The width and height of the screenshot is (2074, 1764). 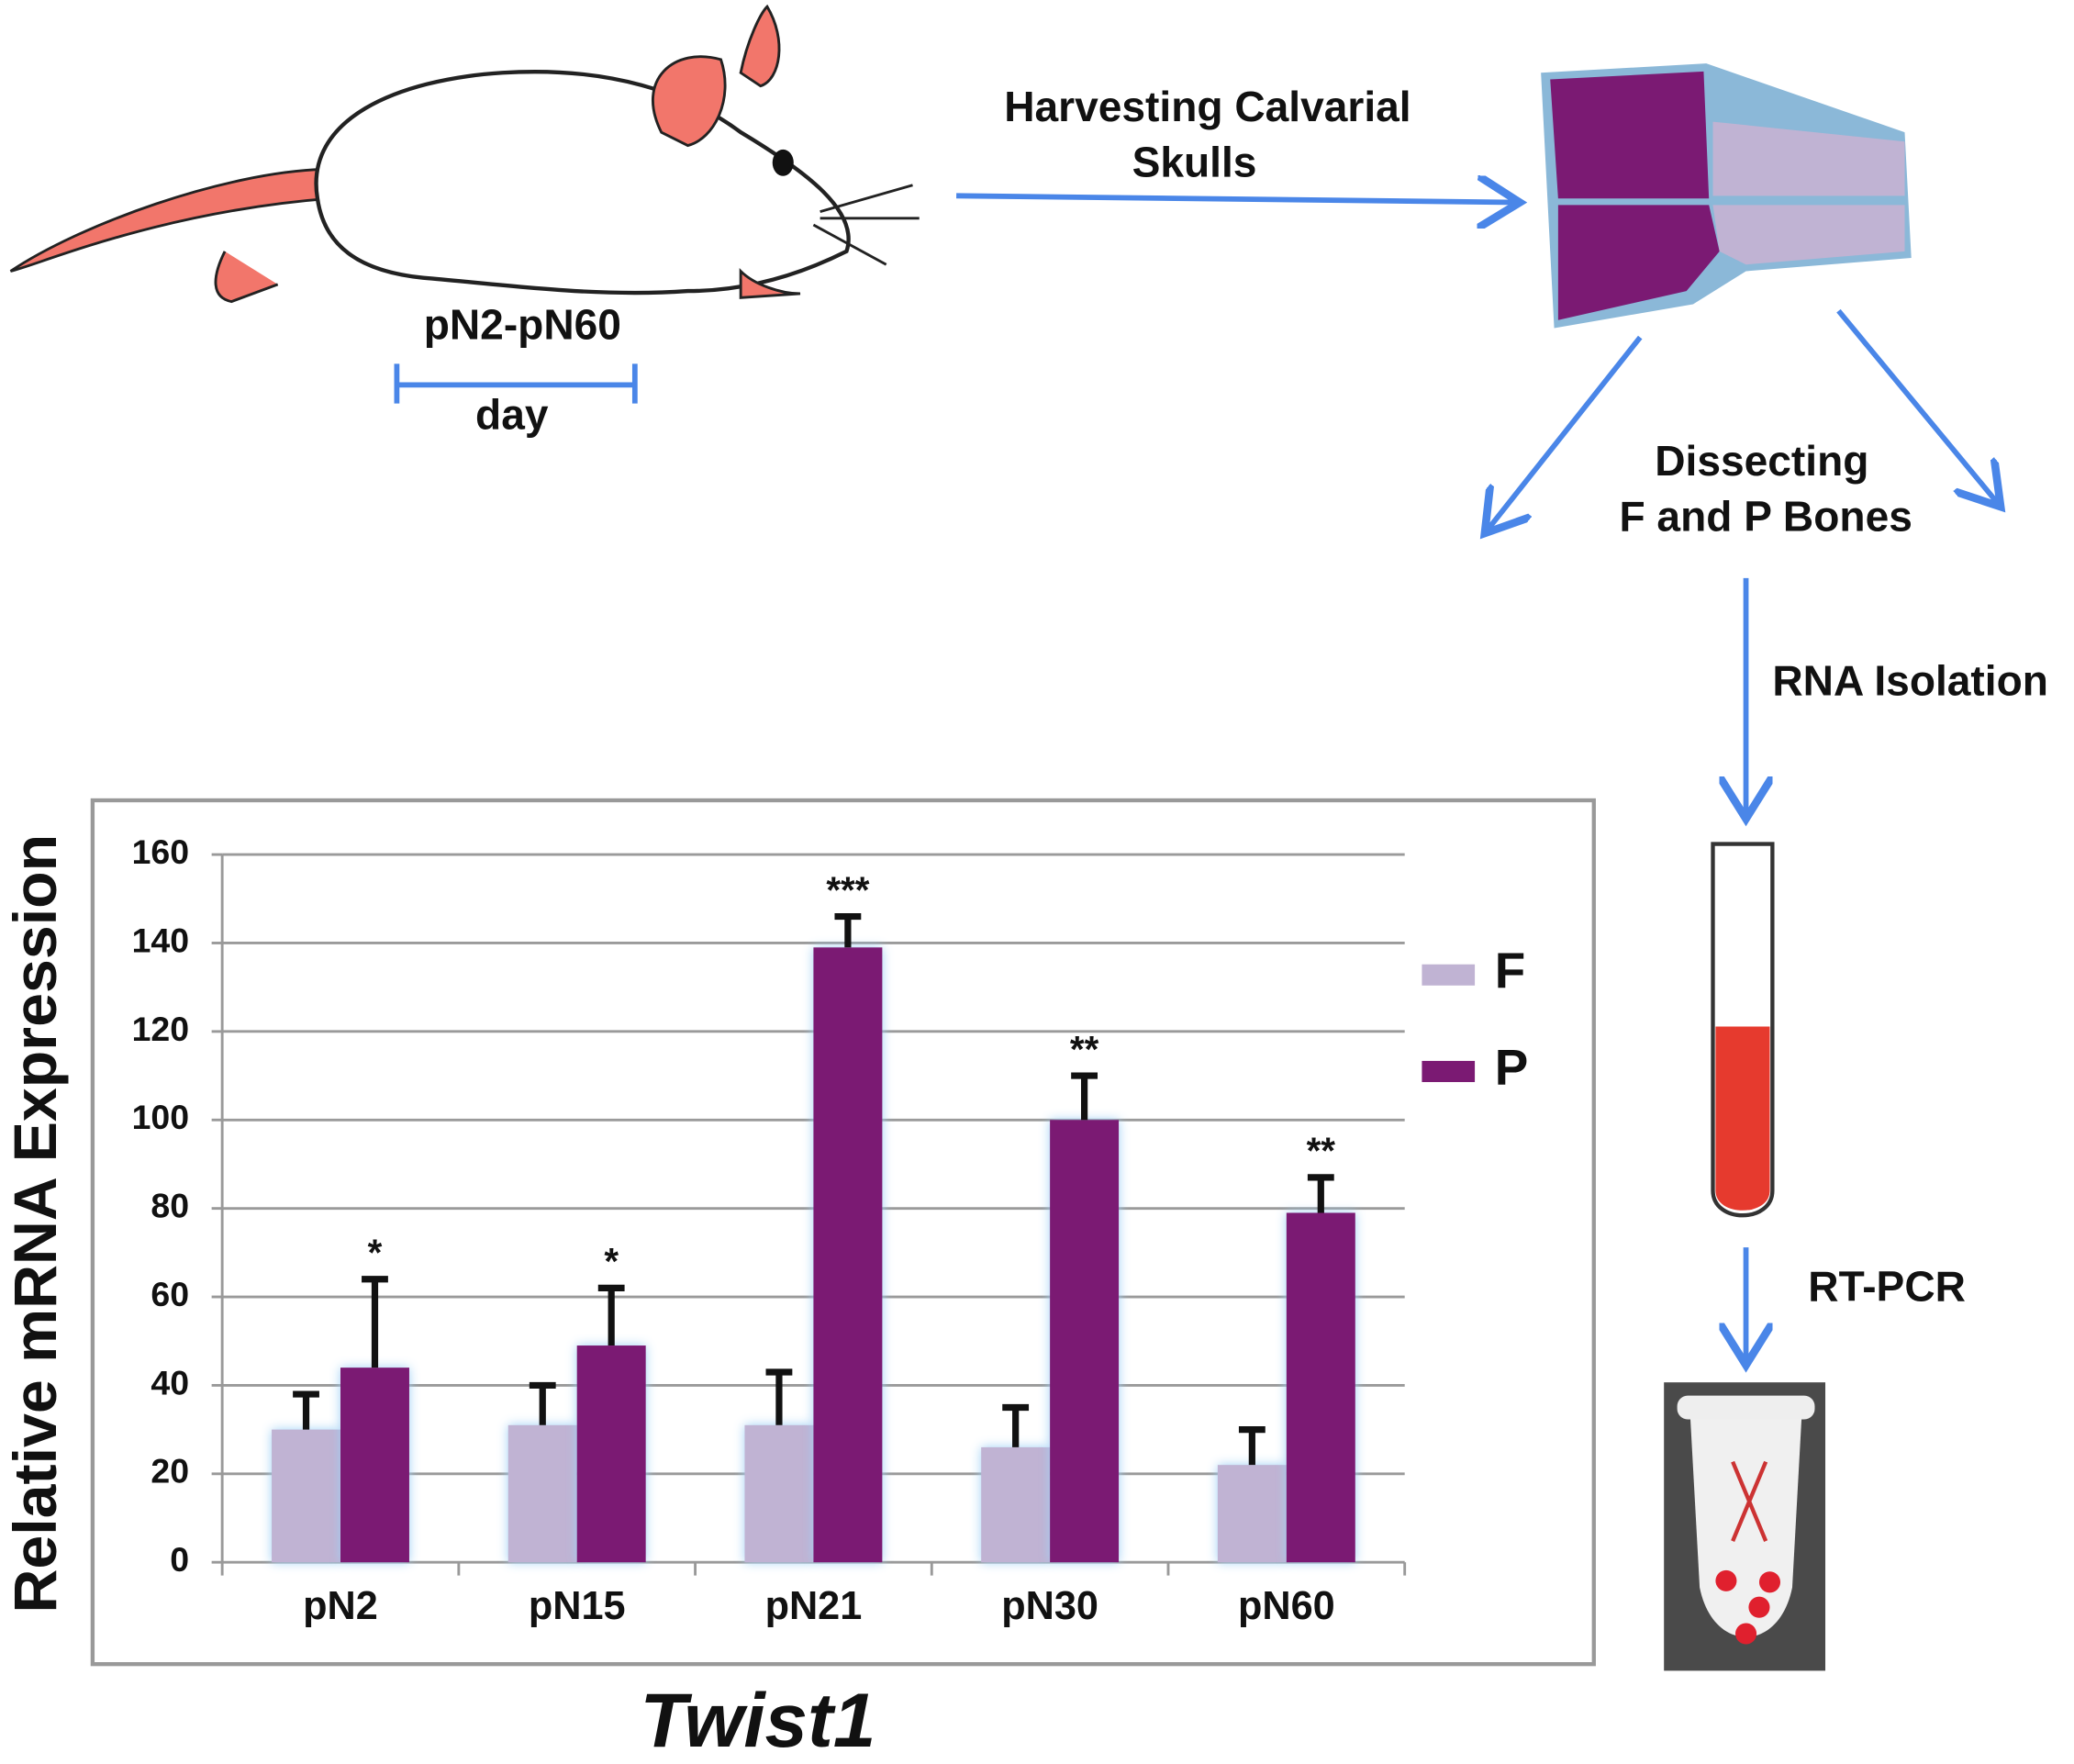 I want to click on step-label: RNA Isolation, so click(x=1910, y=680).